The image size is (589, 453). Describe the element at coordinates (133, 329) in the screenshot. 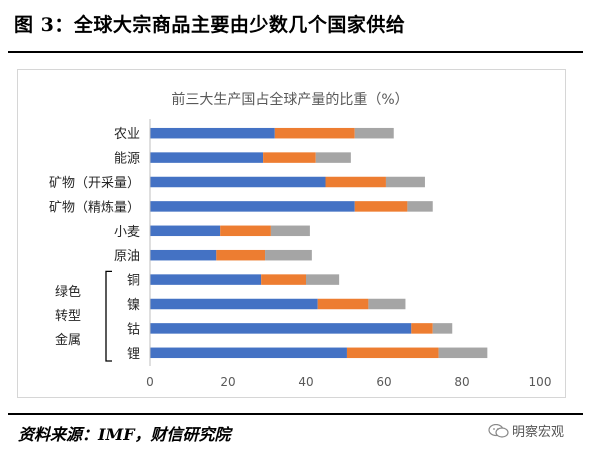

I see `category-label: 钴` at that location.